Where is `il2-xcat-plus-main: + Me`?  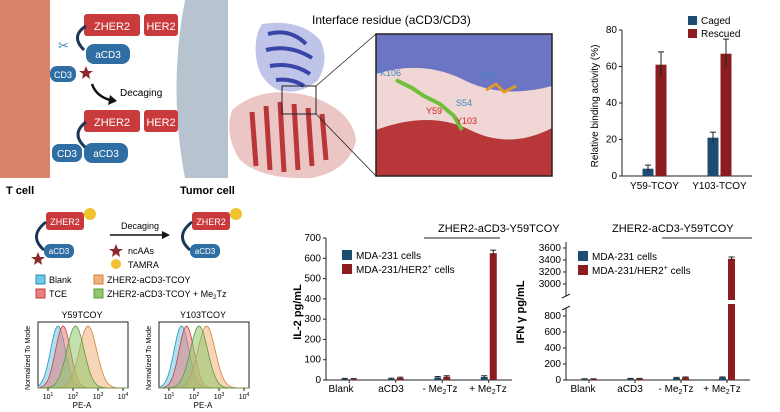 il2-xcat-plus-main: + Me is located at coordinates (480, 389).